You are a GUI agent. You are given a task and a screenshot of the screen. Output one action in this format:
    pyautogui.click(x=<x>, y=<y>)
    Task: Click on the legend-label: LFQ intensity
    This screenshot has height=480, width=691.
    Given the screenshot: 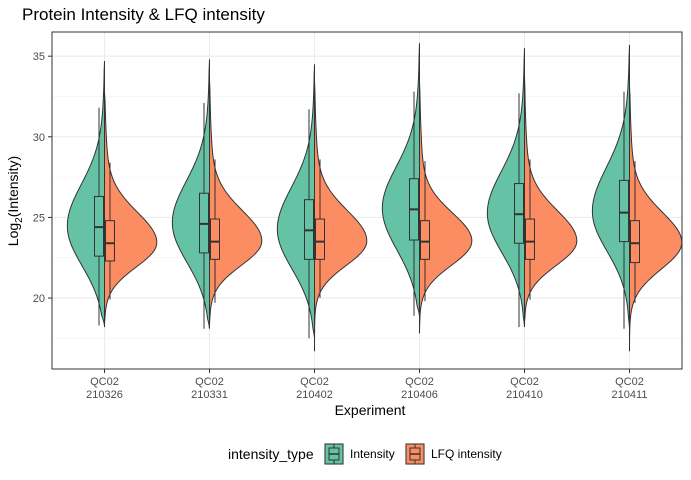 What is the action you would take?
    pyautogui.click(x=466, y=454)
    